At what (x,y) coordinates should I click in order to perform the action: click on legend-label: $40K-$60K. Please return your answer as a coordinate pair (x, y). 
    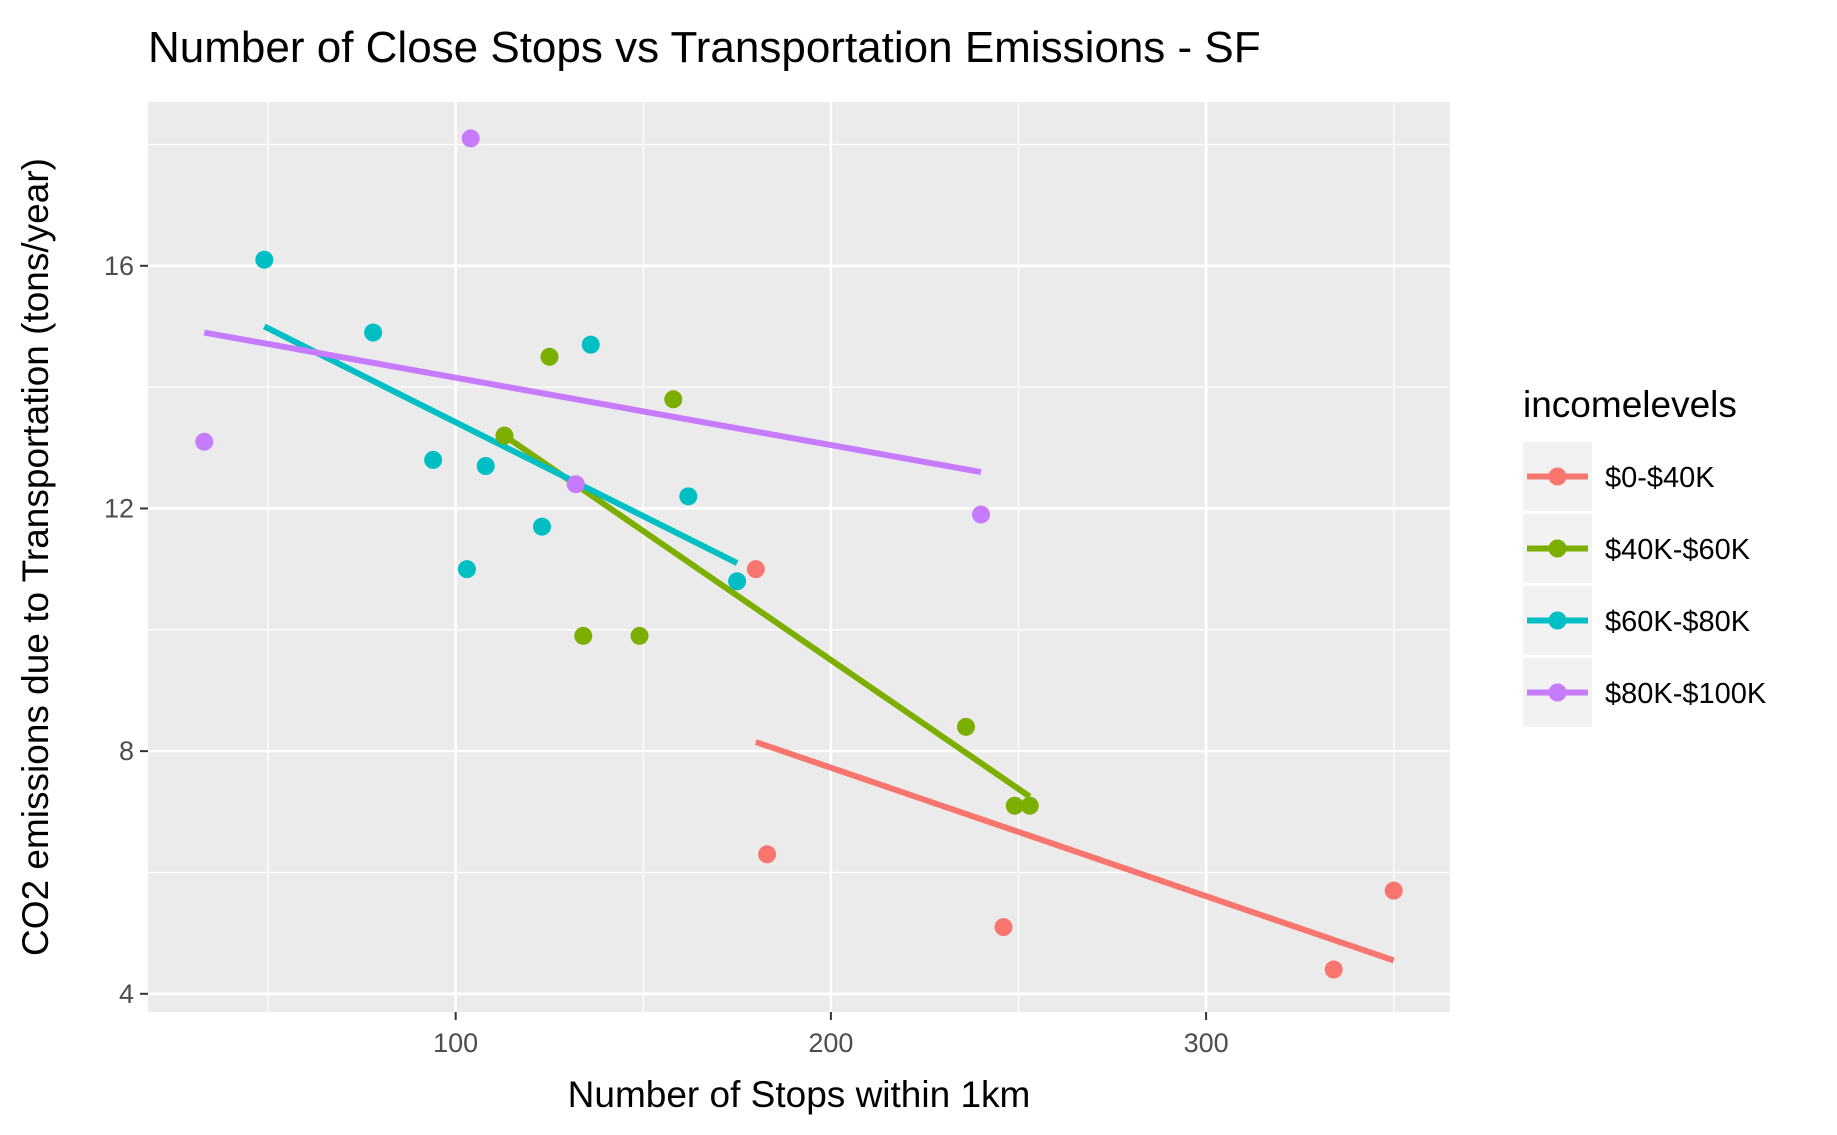
    Looking at the image, I should click on (1678, 550).